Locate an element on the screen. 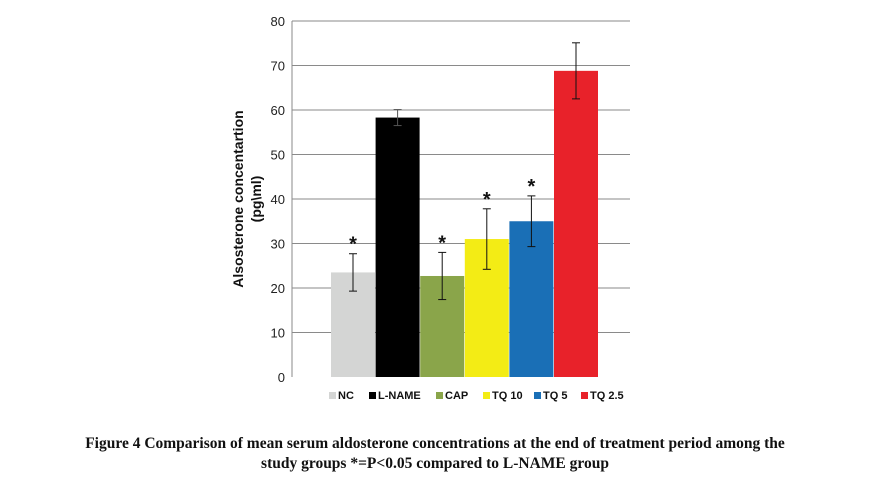  legend-label: TQ 2.5 is located at coordinates (607, 396).